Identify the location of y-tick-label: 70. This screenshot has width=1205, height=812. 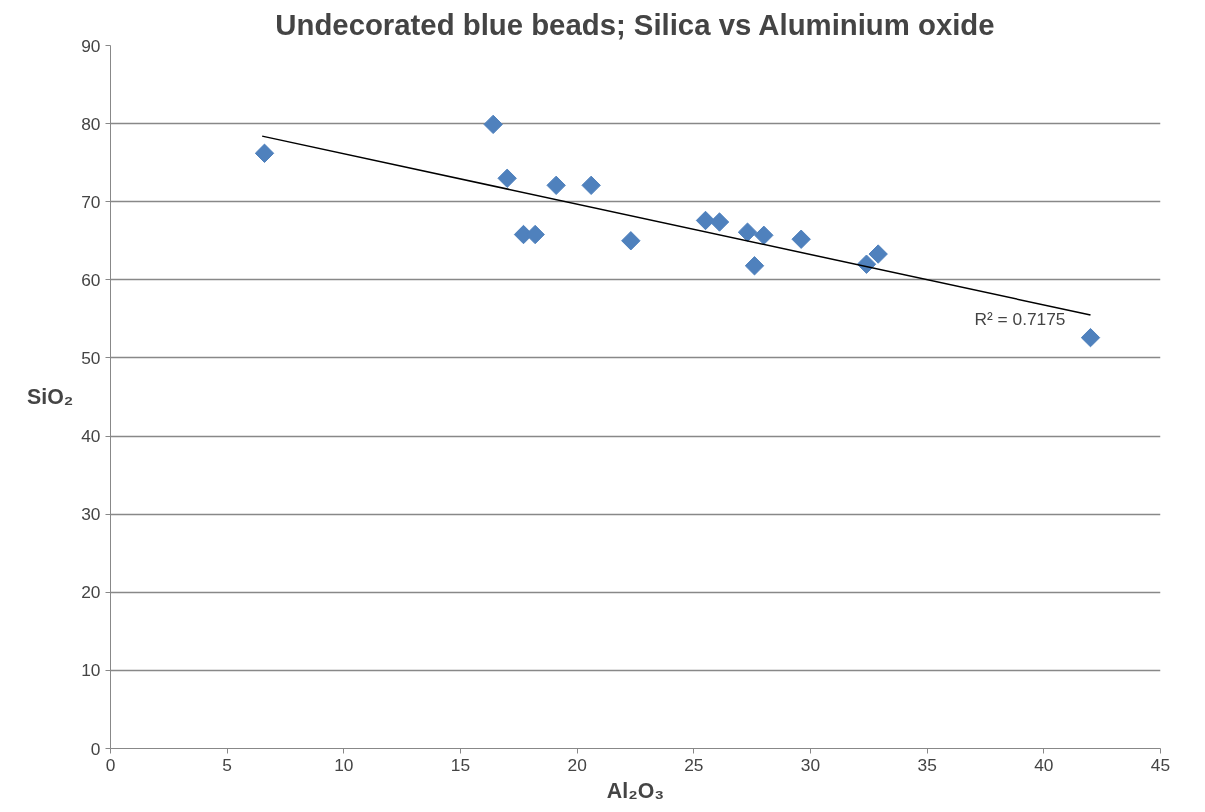
(91, 201).